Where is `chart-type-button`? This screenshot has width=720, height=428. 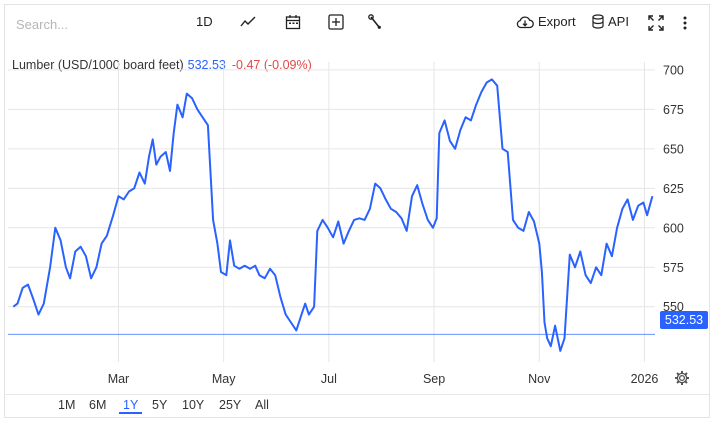 chart-type-button is located at coordinates (248, 22).